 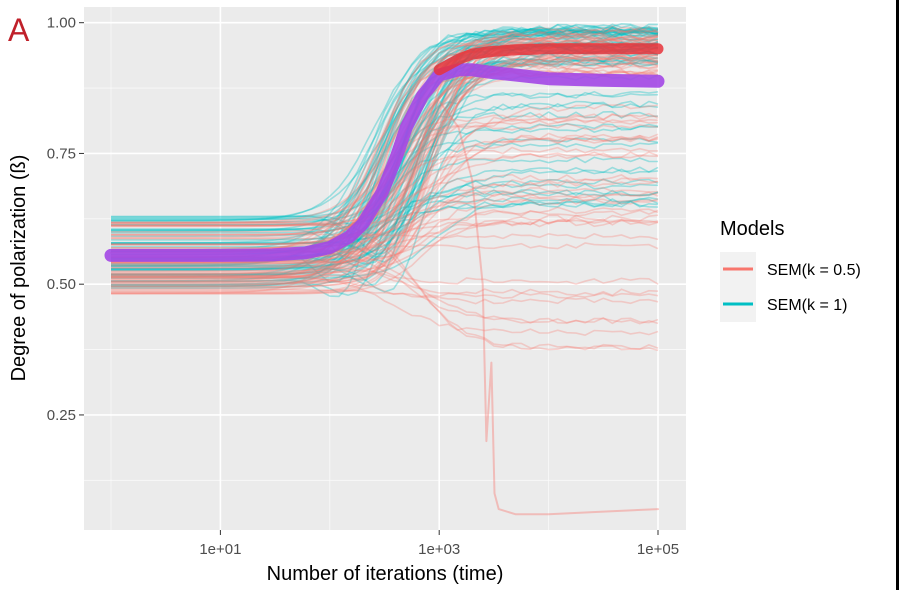 What do you see at coordinates (61, 23) in the screenshot?
I see `y-tick-label: 1.00` at bounding box center [61, 23].